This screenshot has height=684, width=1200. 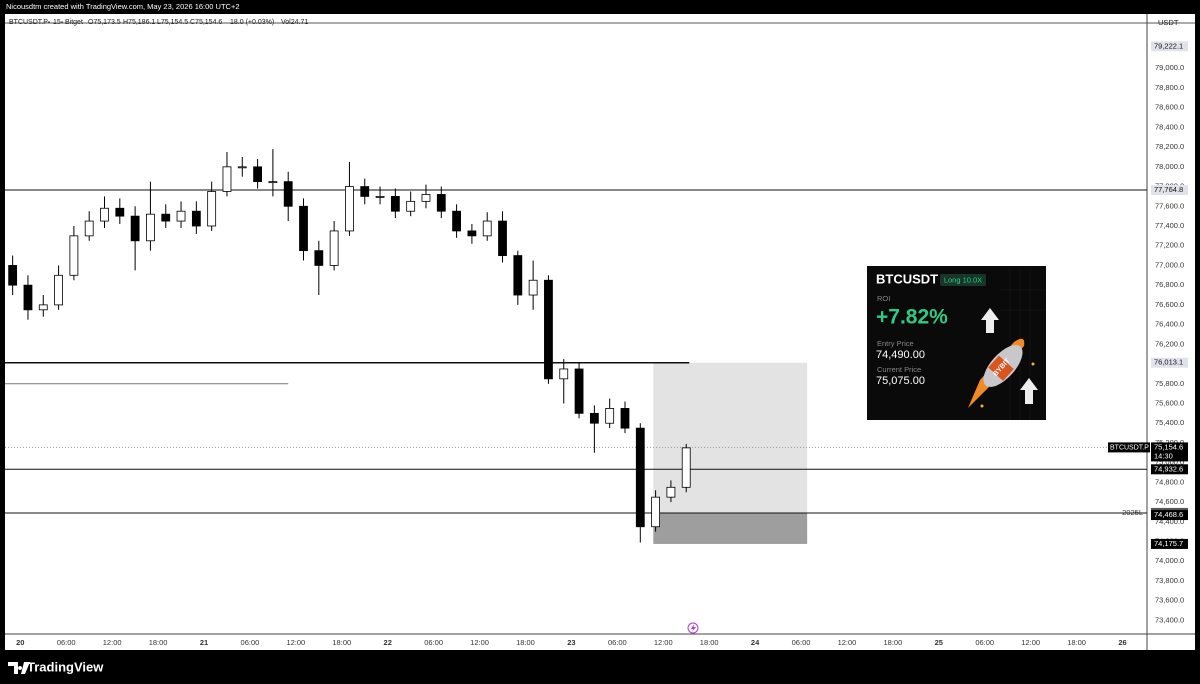 I want to click on current-label: Current Price, so click(x=899, y=369).